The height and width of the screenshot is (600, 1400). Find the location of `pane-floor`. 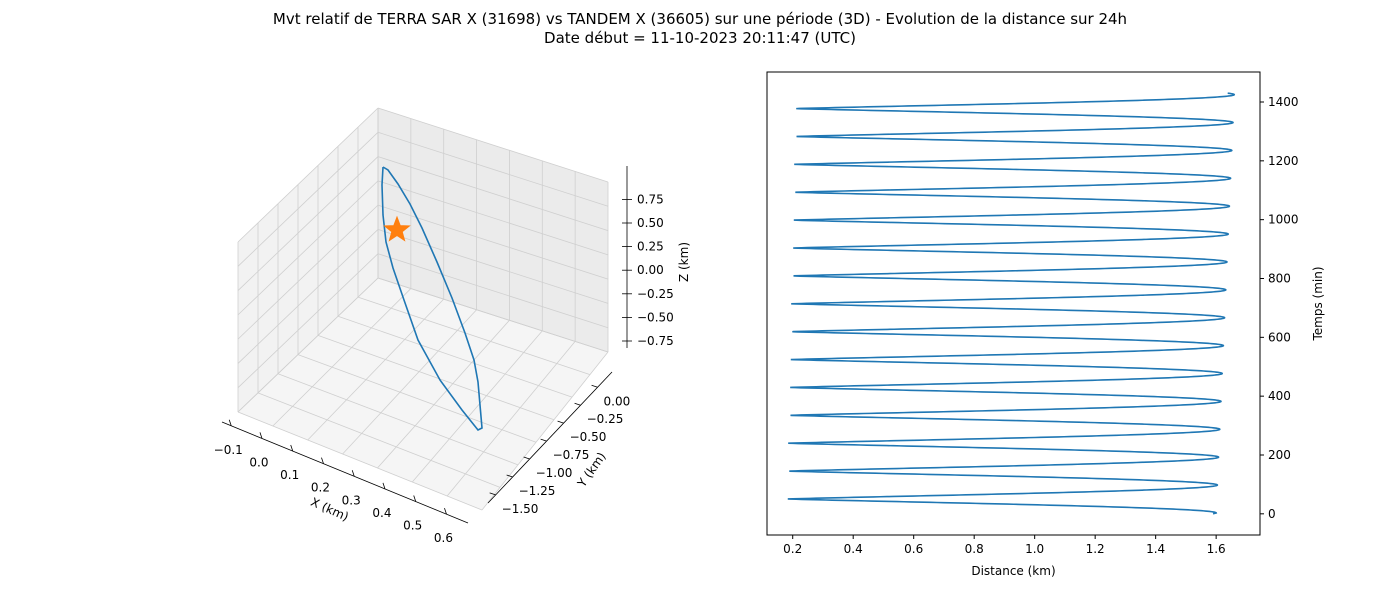

pane-floor is located at coordinates (423, 394).